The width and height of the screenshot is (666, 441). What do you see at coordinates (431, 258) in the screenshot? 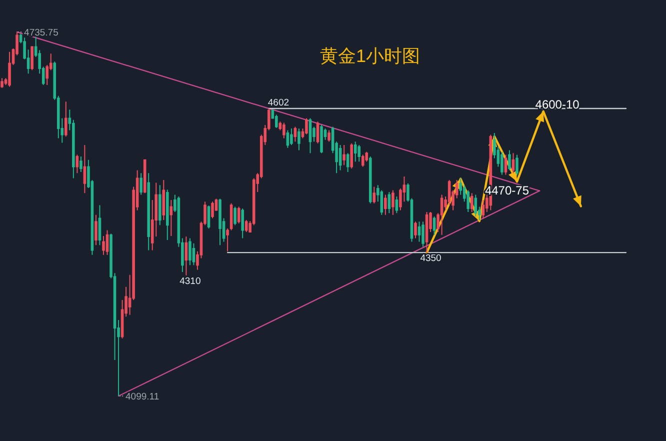
I see `text: 4350` at bounding box center [431, 258].